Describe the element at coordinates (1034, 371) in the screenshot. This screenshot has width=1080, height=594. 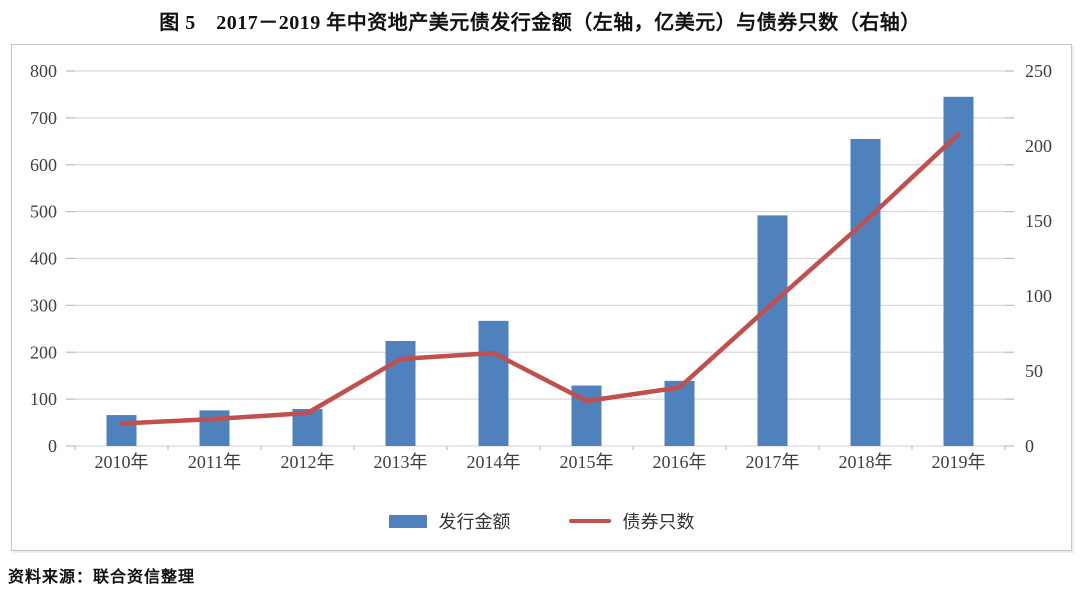
I see `right-axis-label-50: 50` at that location.